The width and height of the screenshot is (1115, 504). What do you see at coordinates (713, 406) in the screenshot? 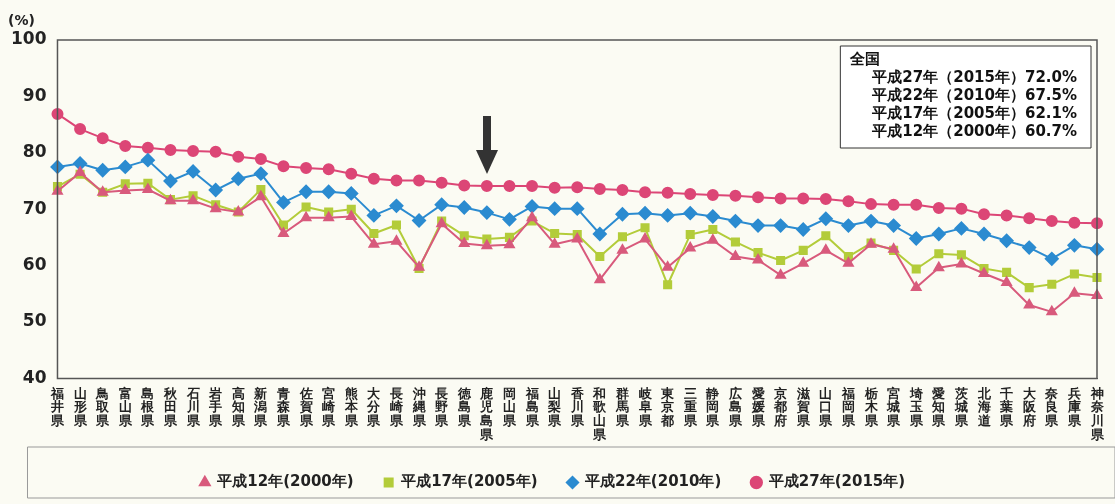
I see `x-tick-label: 静岡県` at bounding box center [713, 406].